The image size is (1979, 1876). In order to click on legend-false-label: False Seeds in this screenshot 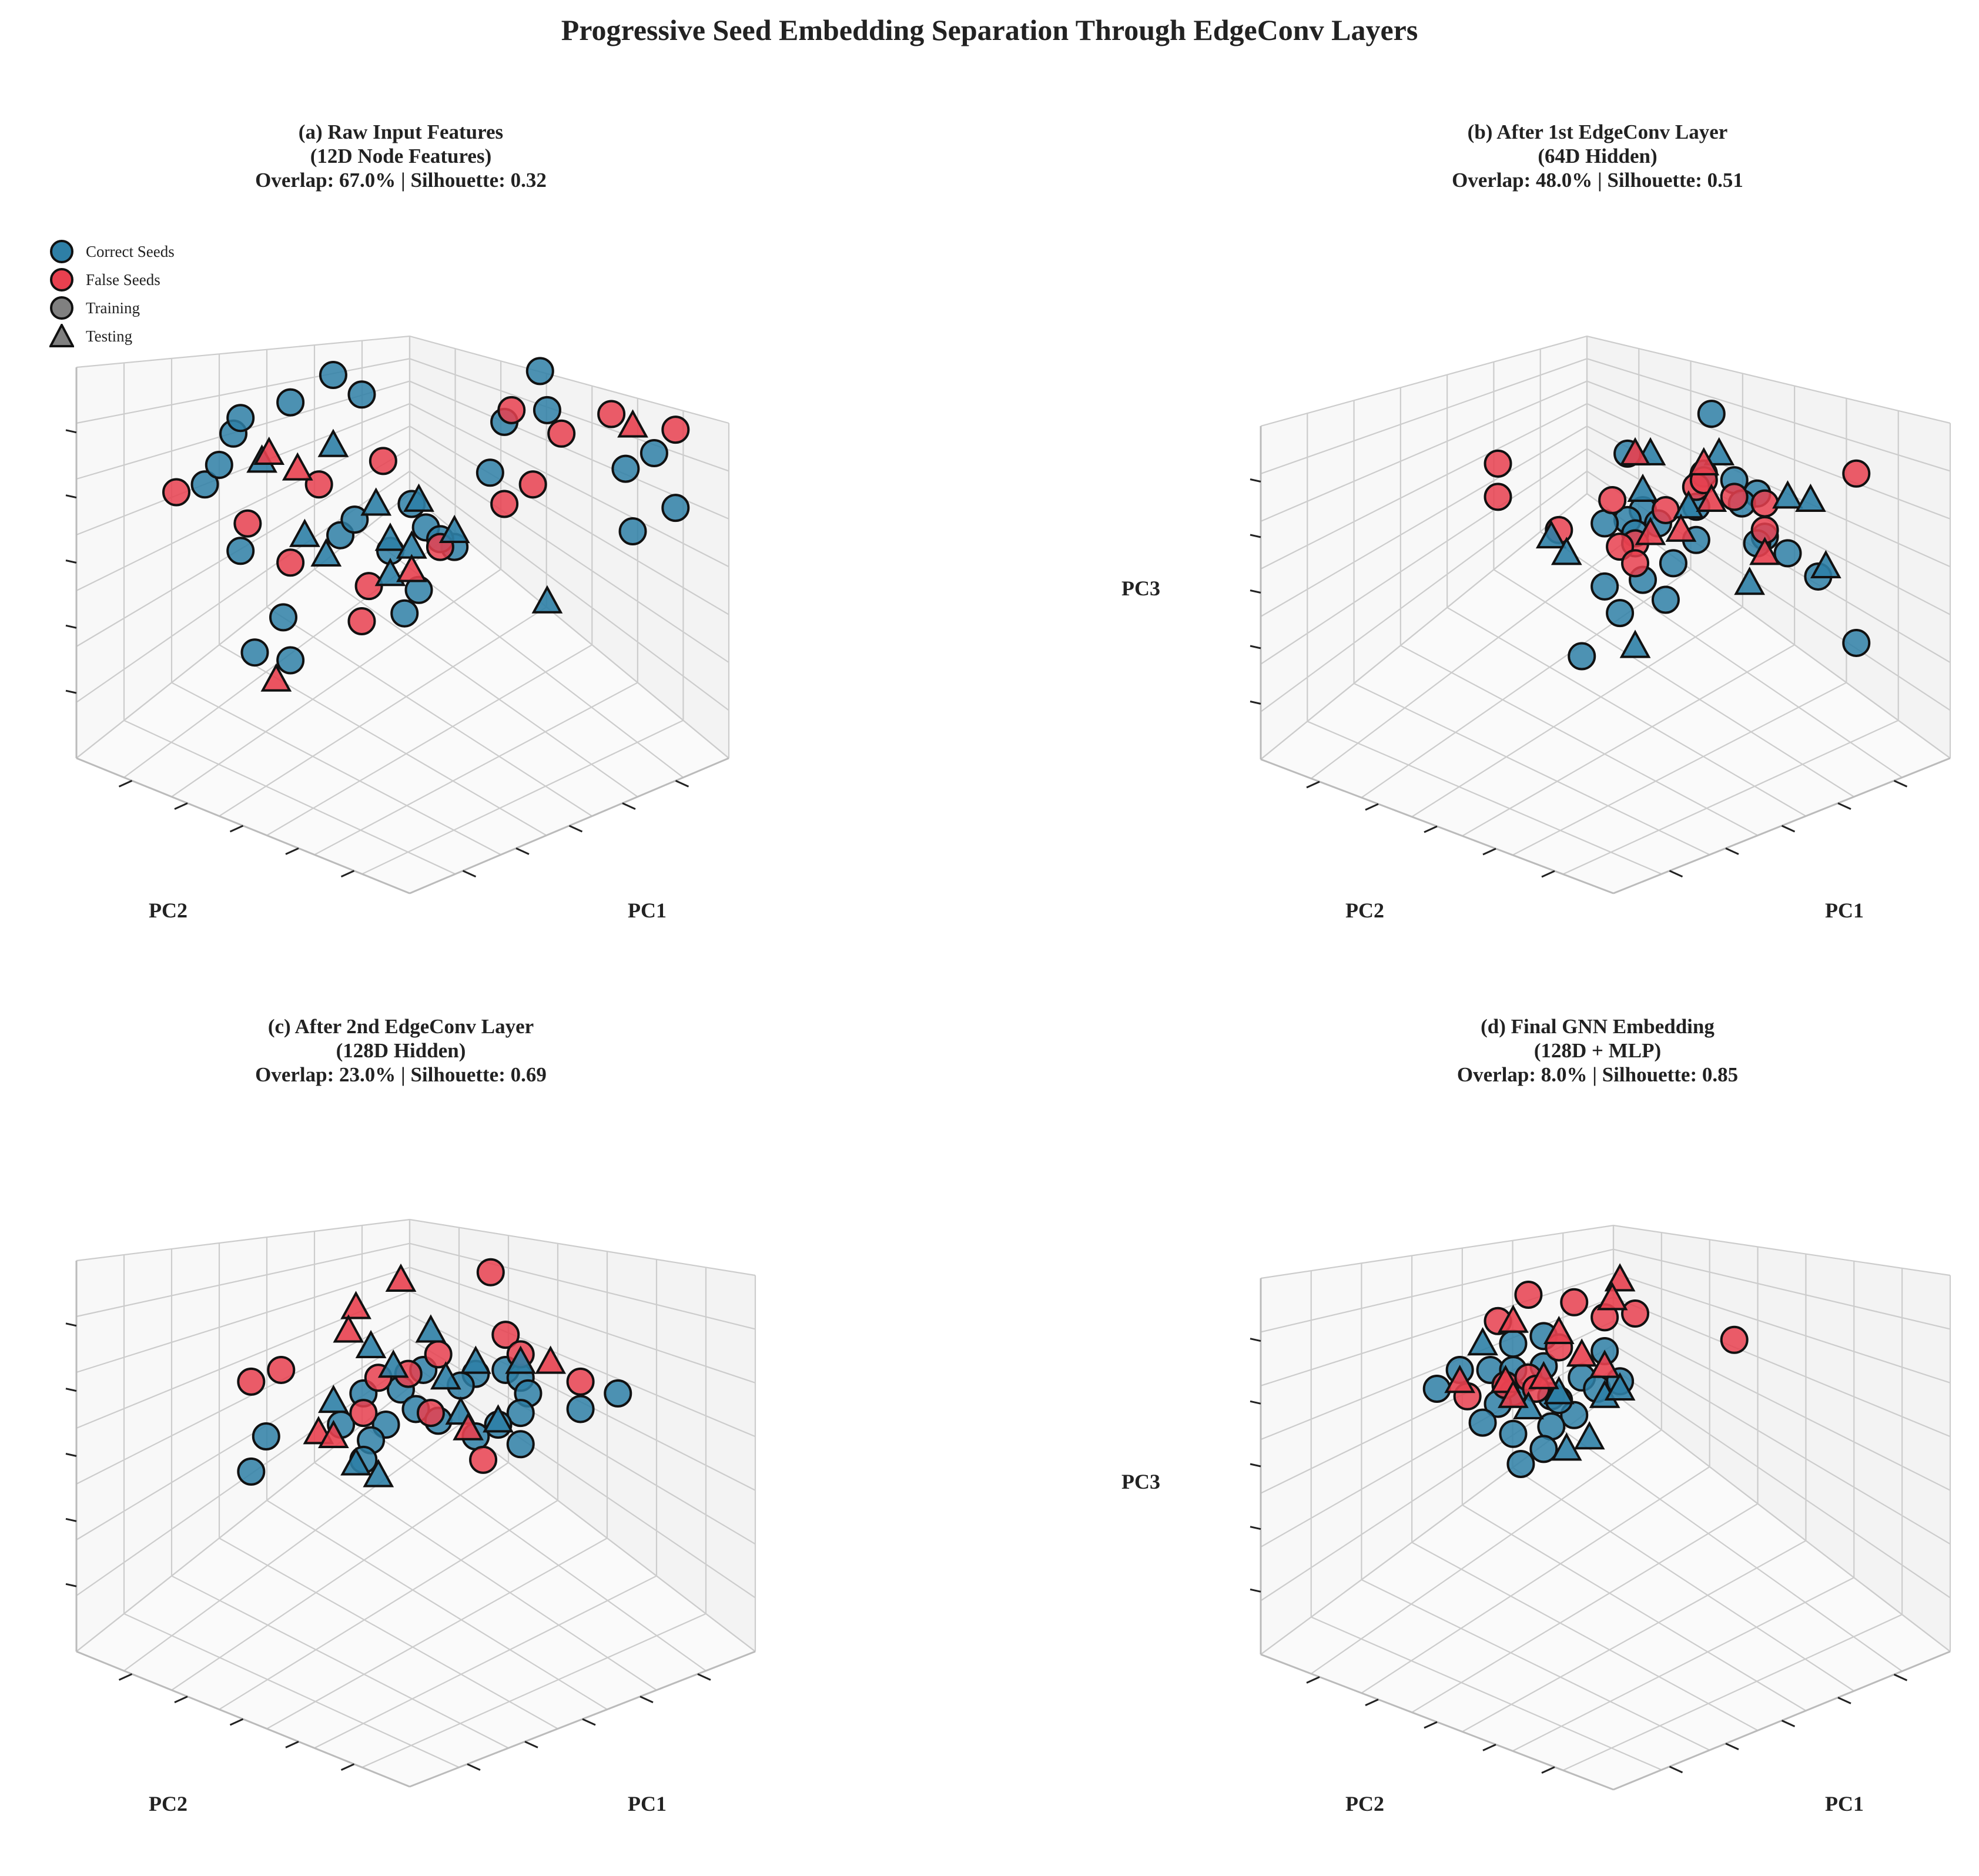, I will do `click(123, 280)`.